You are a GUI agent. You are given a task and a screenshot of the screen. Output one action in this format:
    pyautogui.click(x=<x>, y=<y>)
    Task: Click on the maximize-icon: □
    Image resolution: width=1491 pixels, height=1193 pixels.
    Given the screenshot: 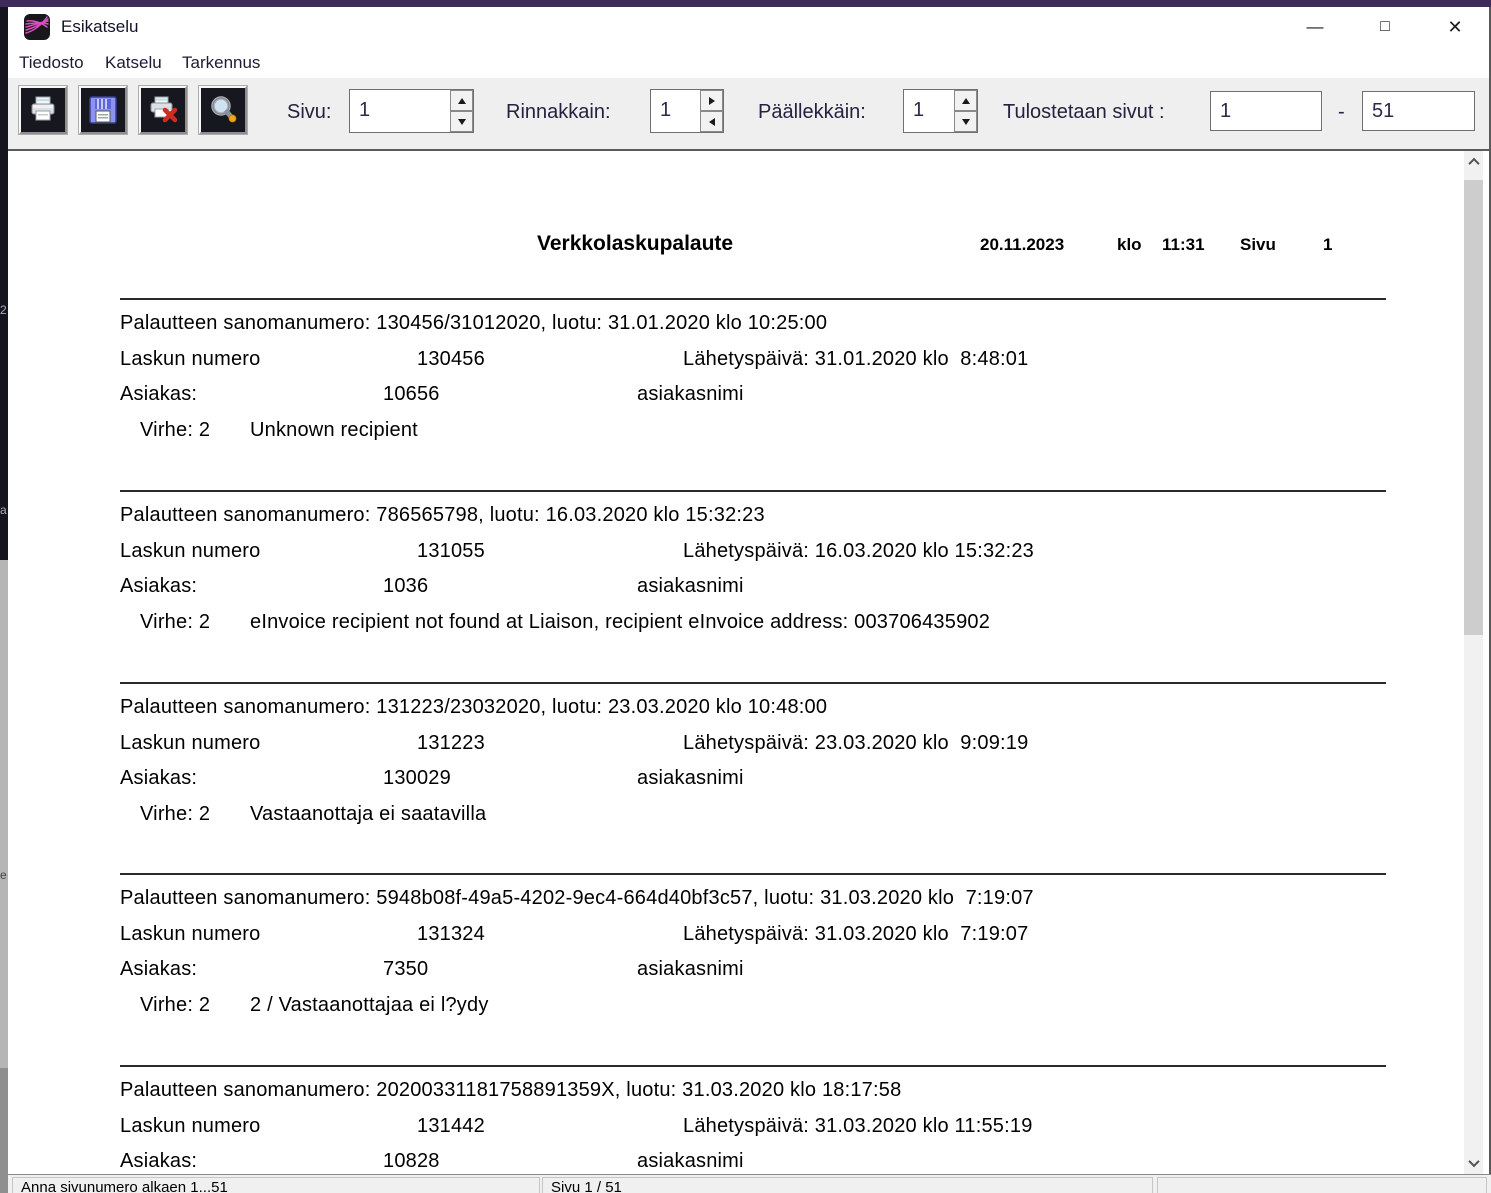 What is the action you would take?
    pyautogui.click(x=1385, y=26)
    